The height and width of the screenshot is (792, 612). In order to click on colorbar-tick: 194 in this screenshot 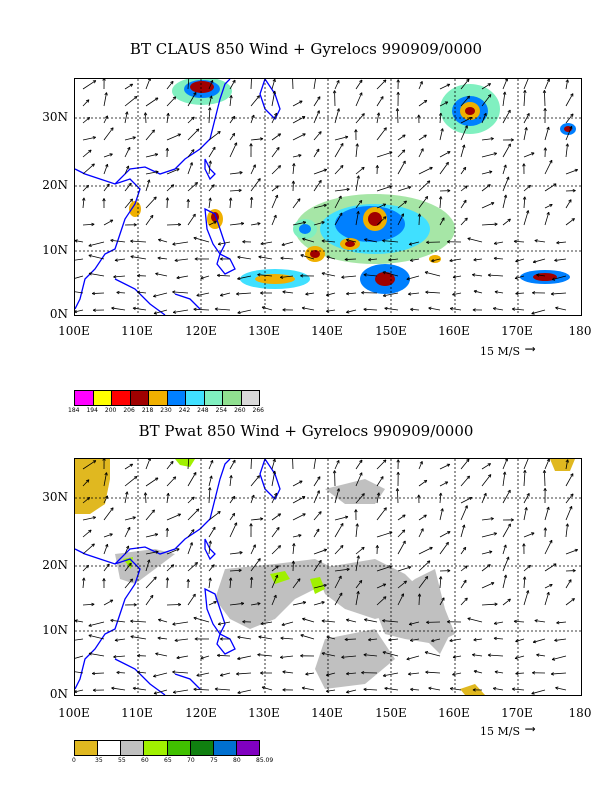, I will do `click(92, 410)`.